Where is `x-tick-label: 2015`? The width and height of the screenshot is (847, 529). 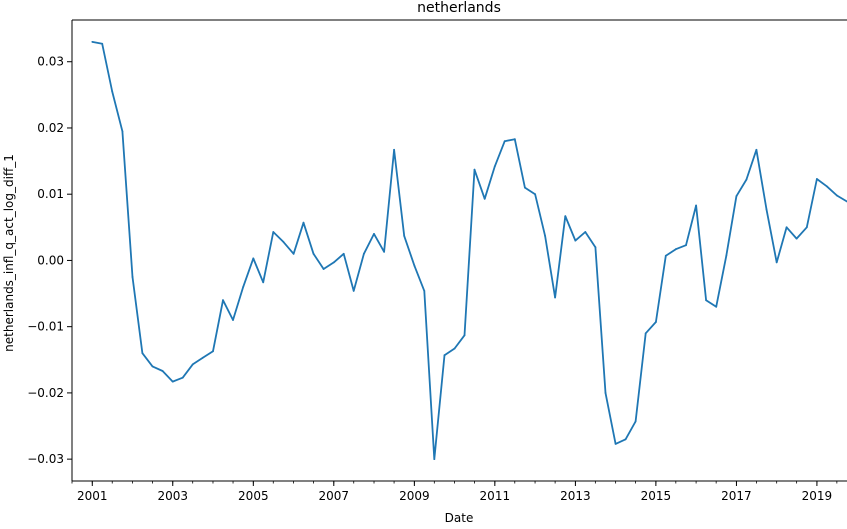 x-tick-label: 2015 is located at coordinates (656, 496).